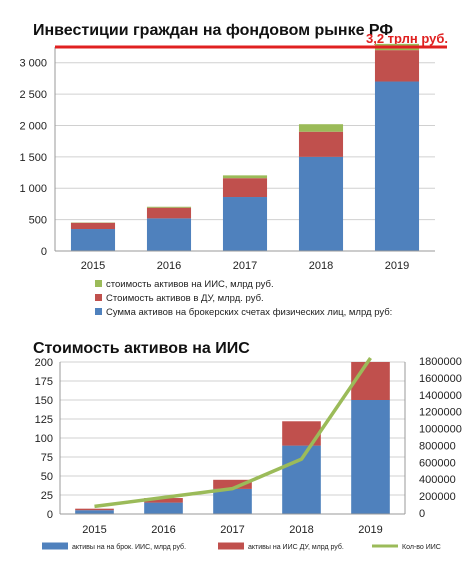 The width and height of the screenshot is (473, 569). Describe the element at coordinates (190, 284) in the screenshot. I see `chart1-legend-label: стоимость активов на ИИС, млрд руб.` at that location.